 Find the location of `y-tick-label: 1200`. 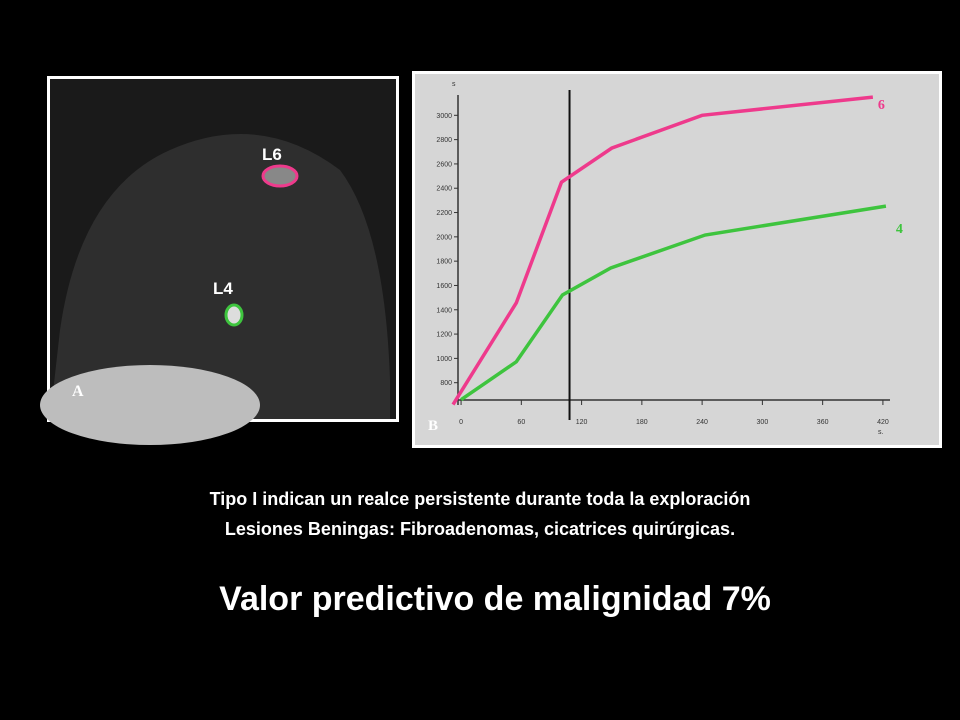

y-tick-label: 1200 is located at coordinates (444, 335).